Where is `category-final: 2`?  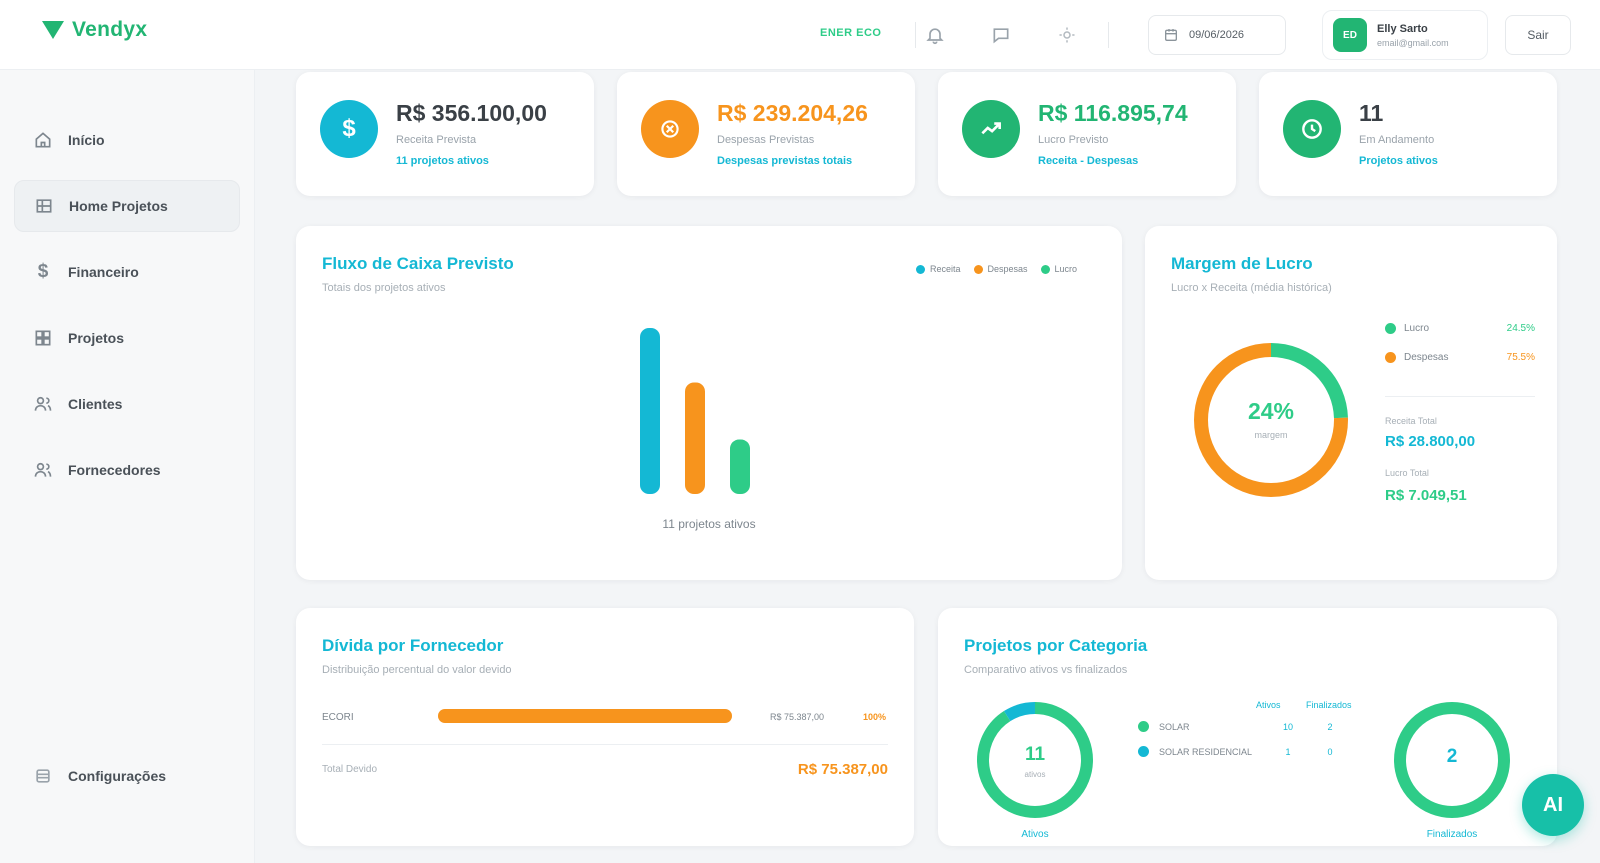 category-final: 2 is located at coordinates (1330, 726).